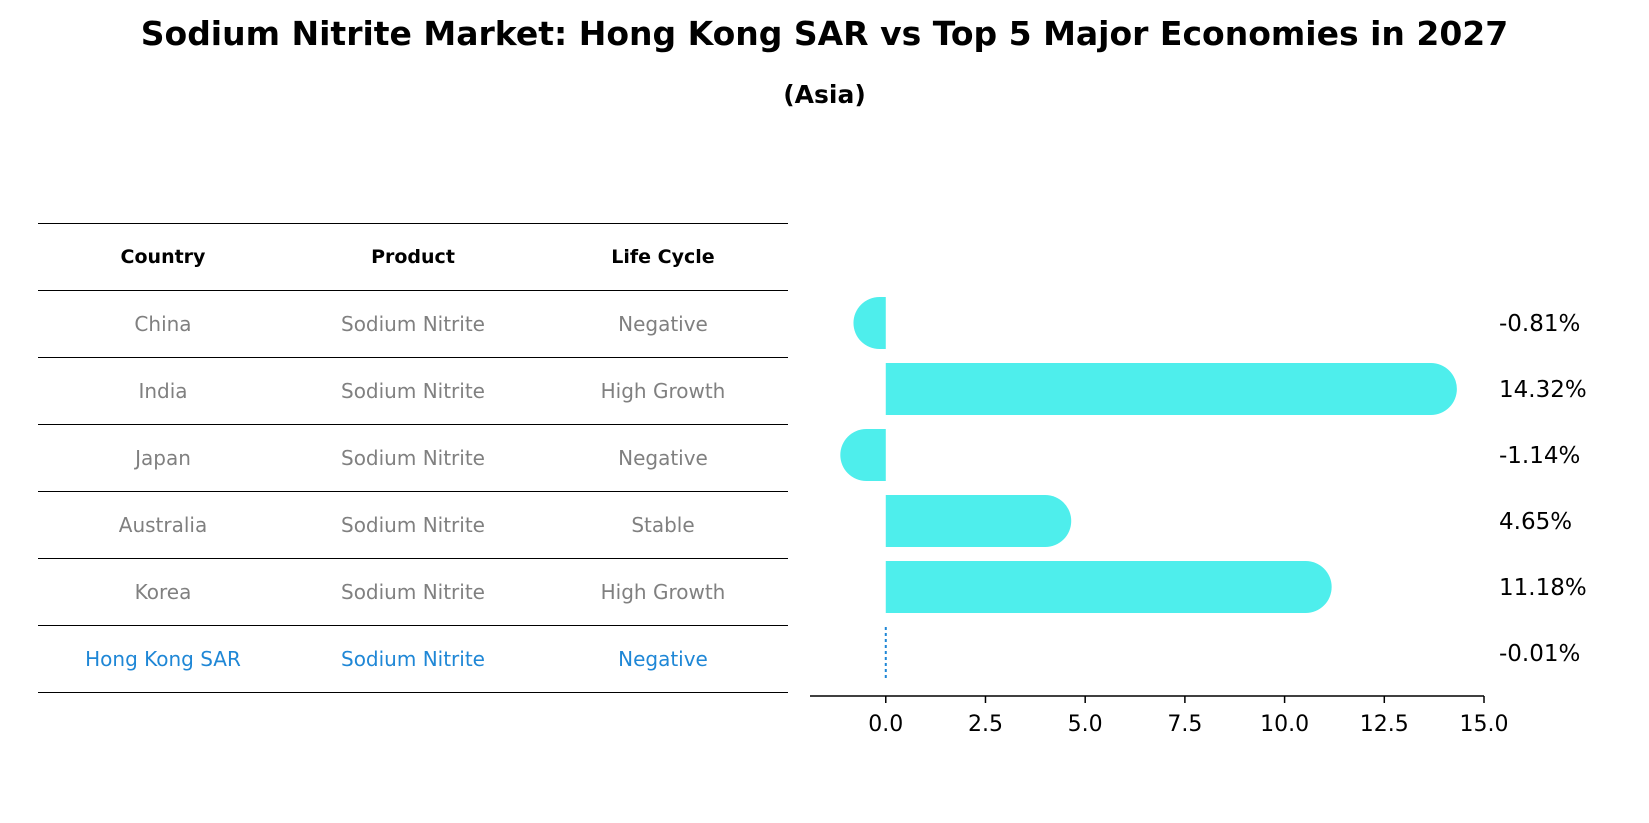  I want to click on table-row-highlight: Hong Kong SAR Sodium Nitrite Negative, so click(413, 659).